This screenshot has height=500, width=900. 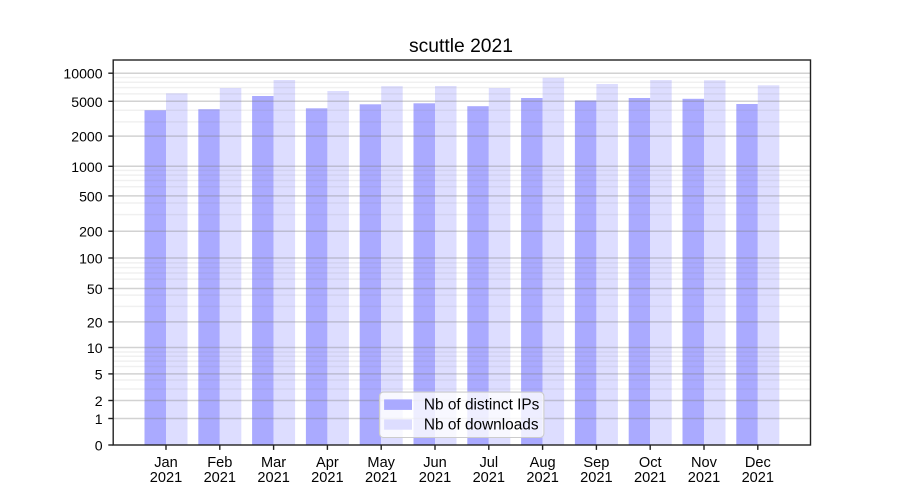 I want to click on svg-text: 10000, so click(x=82, y=74).